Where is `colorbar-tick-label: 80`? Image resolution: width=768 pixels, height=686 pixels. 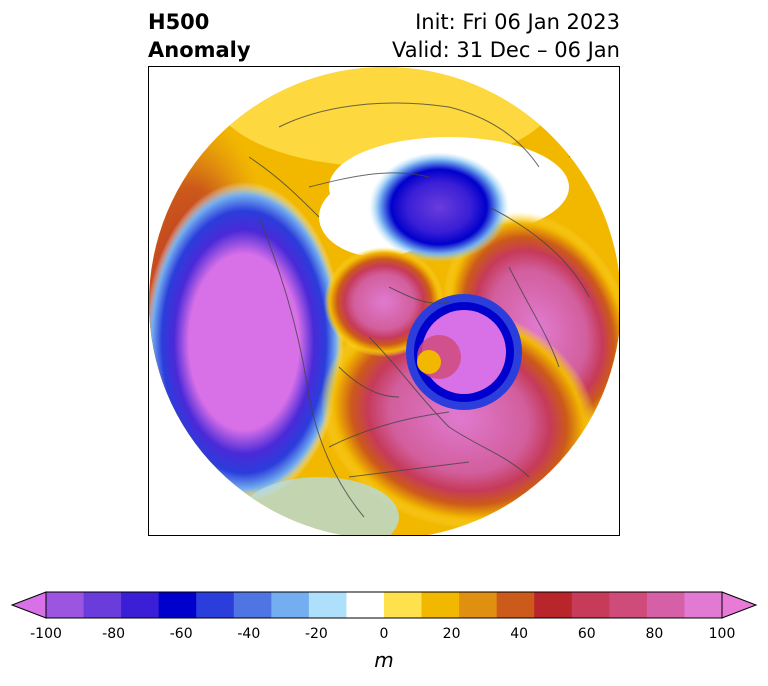 colorbar-tick-label: 80 is located at coordinates (654, 634).